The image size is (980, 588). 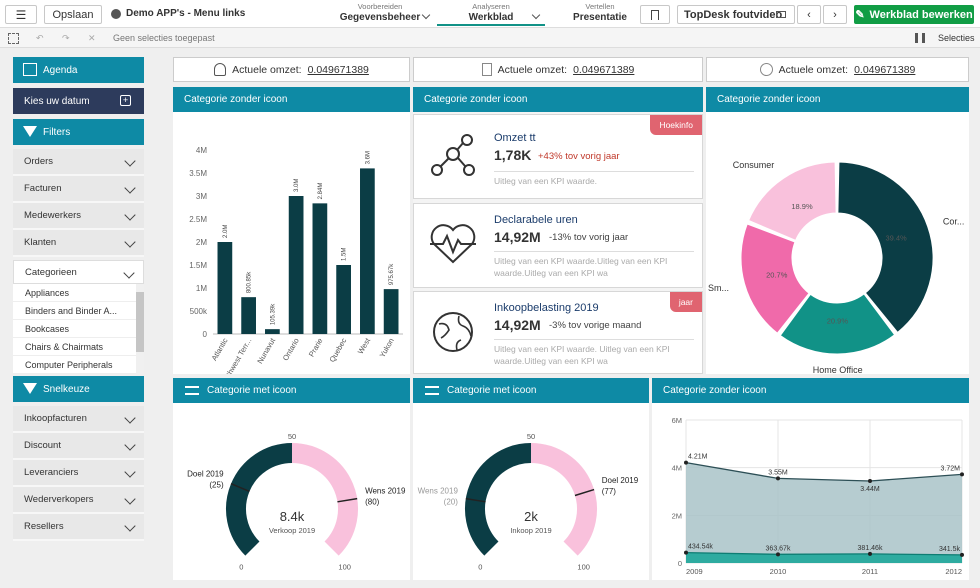 What do you see at coordinates (78, 527) in the screenshot?
I see `snel-item-resellers: Resellers` at bounding box center [78, 527].